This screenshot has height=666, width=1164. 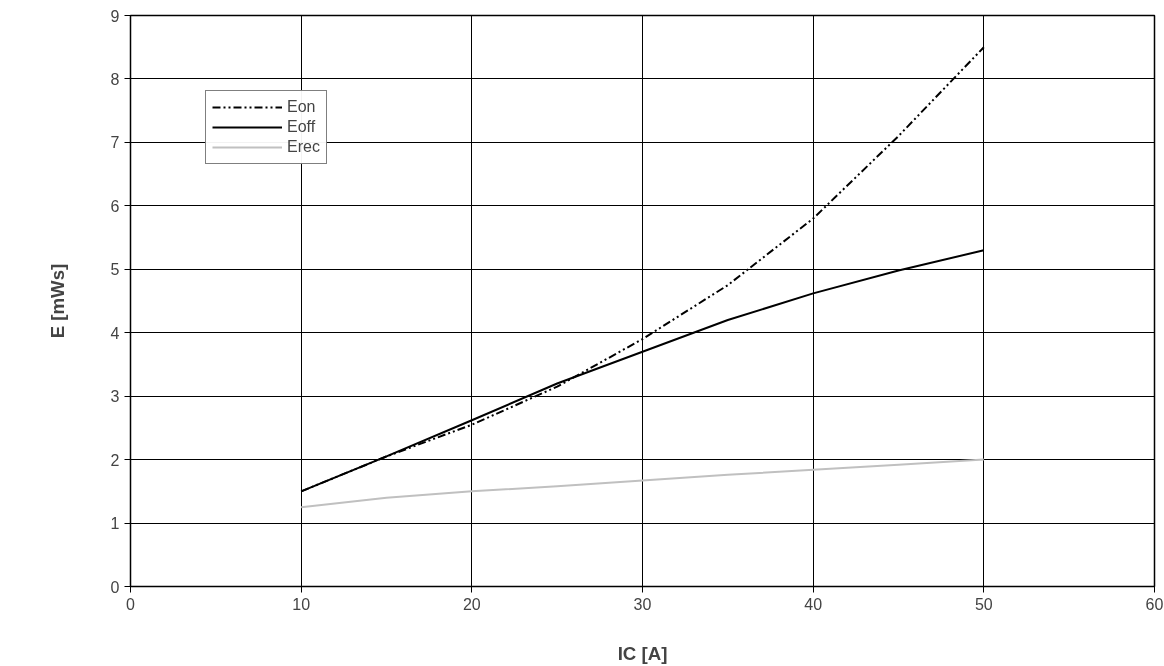 I want to click on x-tick-label: 50, so click(x=983, y=604).